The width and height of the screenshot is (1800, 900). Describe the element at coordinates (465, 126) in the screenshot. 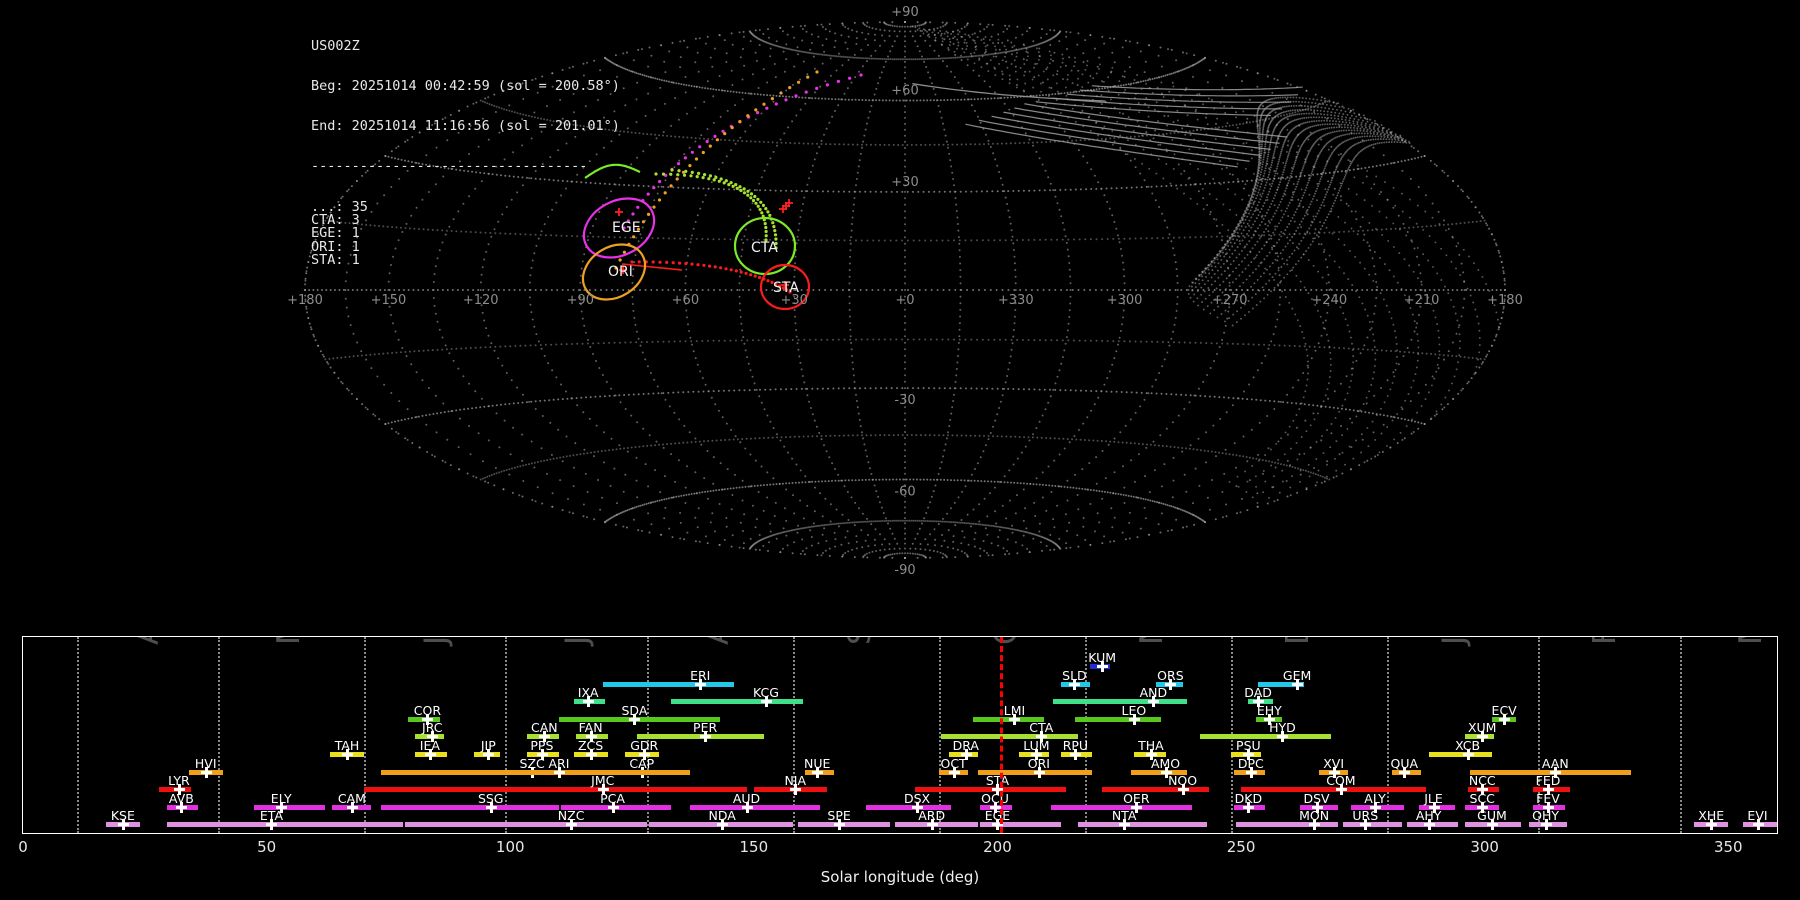

I see `end-time: End: 20251014 11:16:56 (sol = 201.01°)` at that location.